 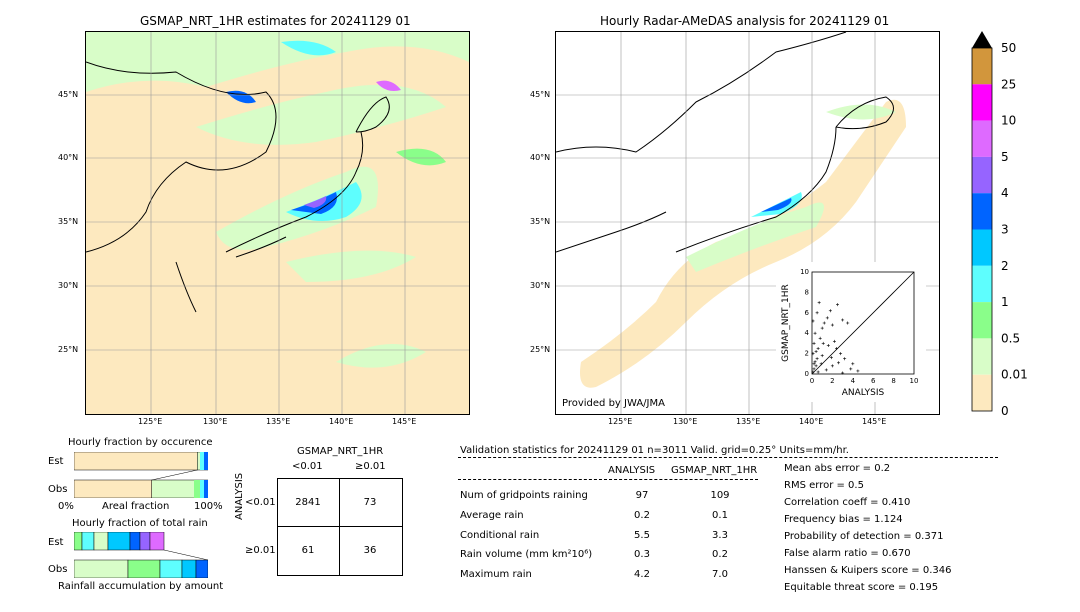 What do you see at coordinates (807, 333) in the screenshot?
I see `y-tick-label: 4` at bounding box center [807, 333].